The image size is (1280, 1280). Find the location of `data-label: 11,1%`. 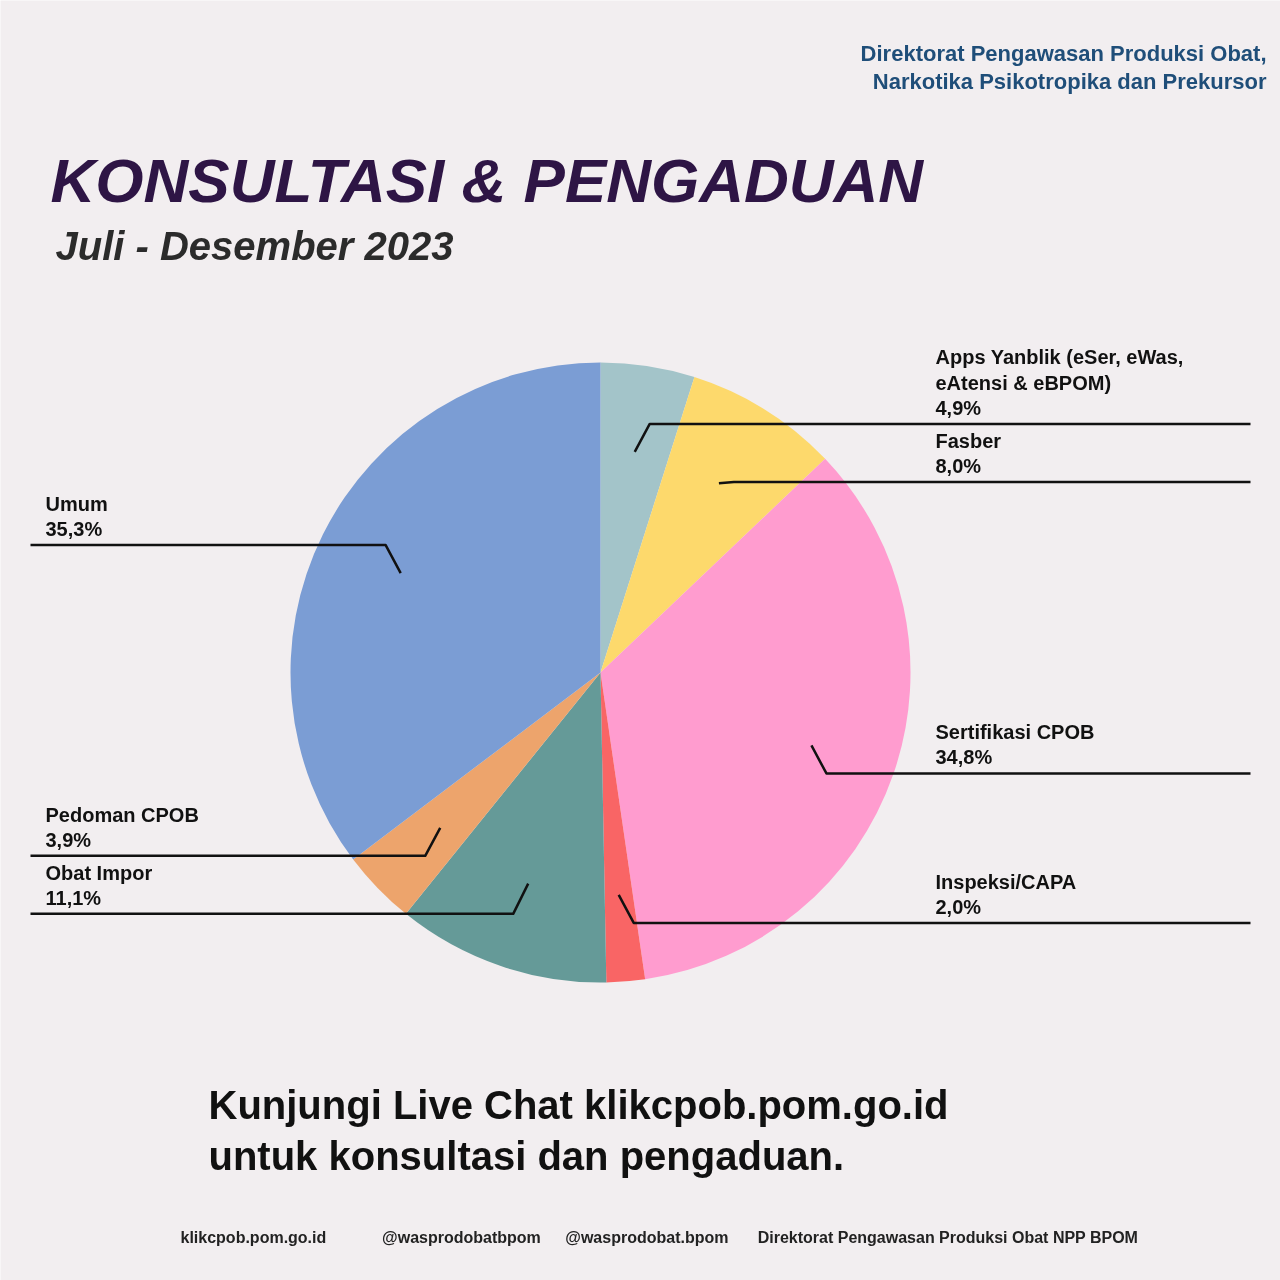

data-label: 11,1% is located at coordinates (73, 897).